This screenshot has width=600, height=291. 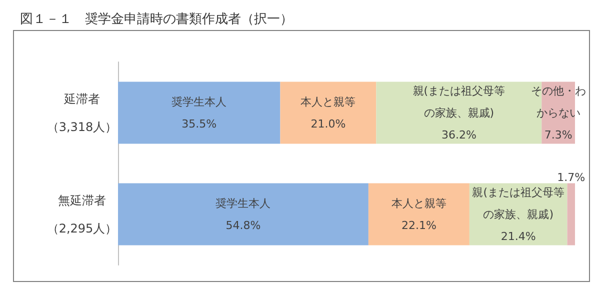 I want to click on text: 親(または祖父母等の家族、親戚), so click(x=518, y=203).